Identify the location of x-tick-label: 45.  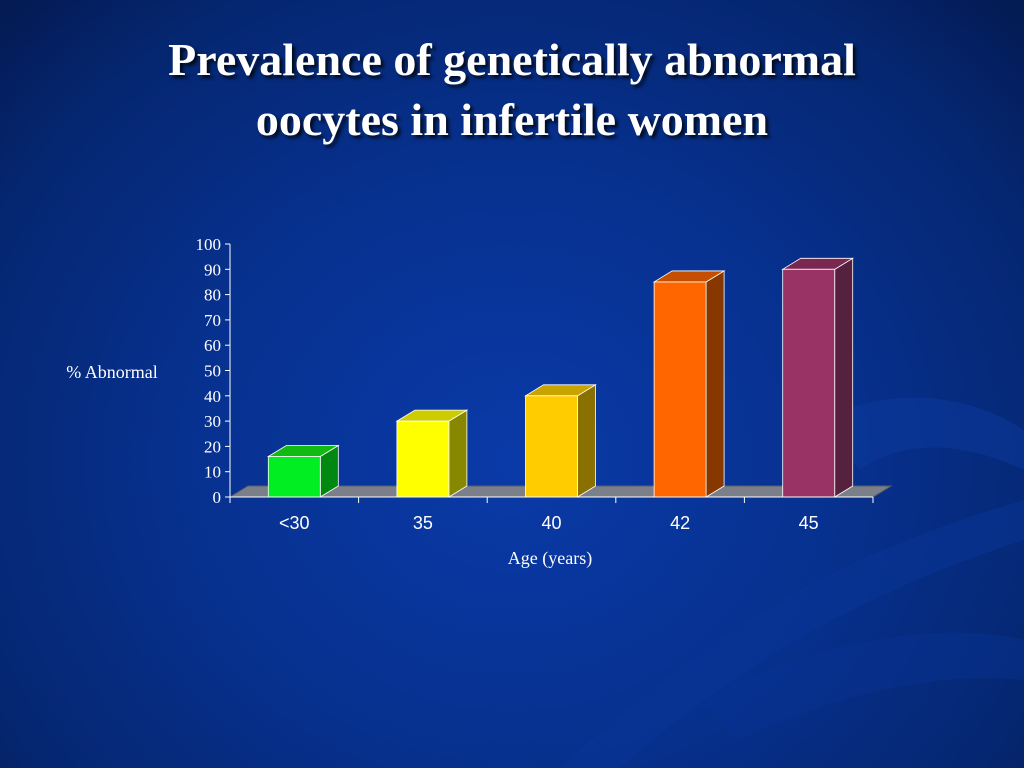
(809, 523).